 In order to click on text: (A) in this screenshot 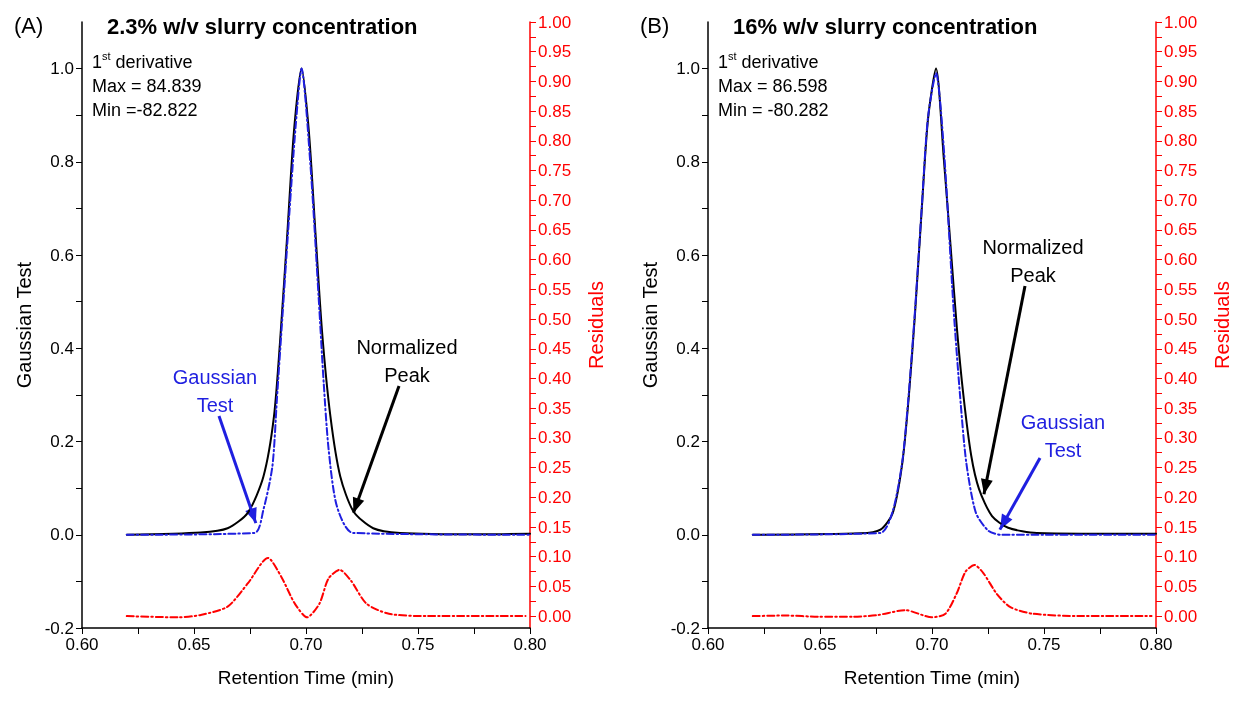, I will do `click(29, 25)`.